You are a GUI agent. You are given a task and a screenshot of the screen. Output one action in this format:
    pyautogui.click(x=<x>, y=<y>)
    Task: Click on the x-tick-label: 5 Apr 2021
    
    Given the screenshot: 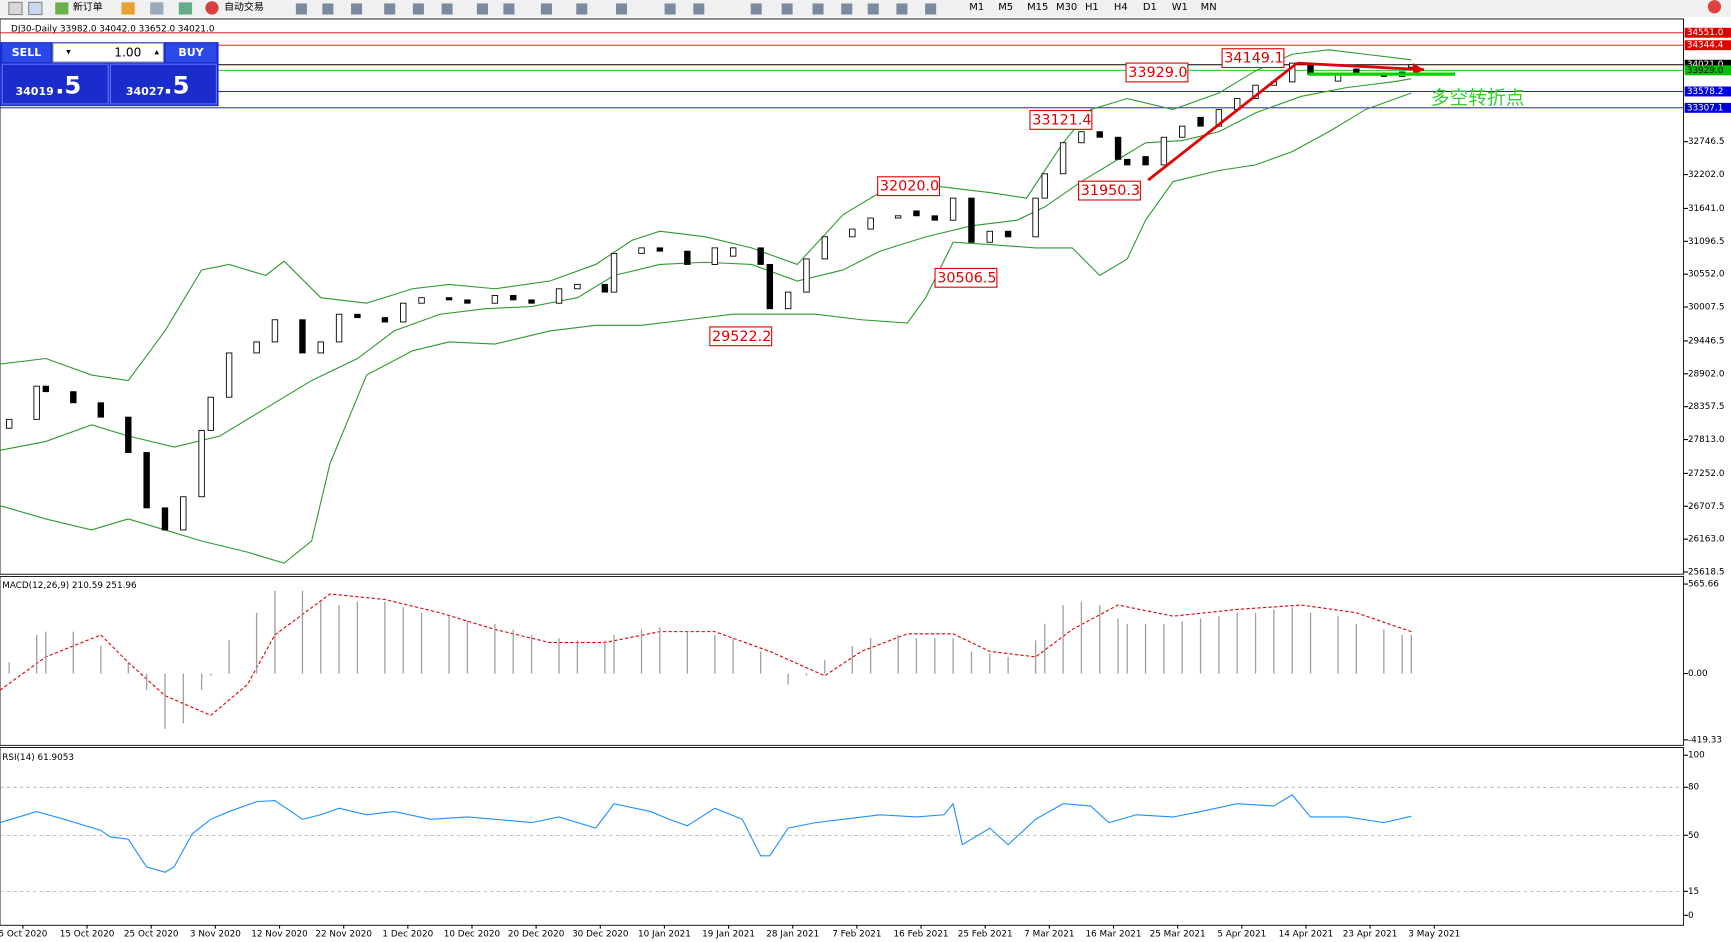 What is the action you would take?
    pyautogui.click(x=1241, y=935)
    